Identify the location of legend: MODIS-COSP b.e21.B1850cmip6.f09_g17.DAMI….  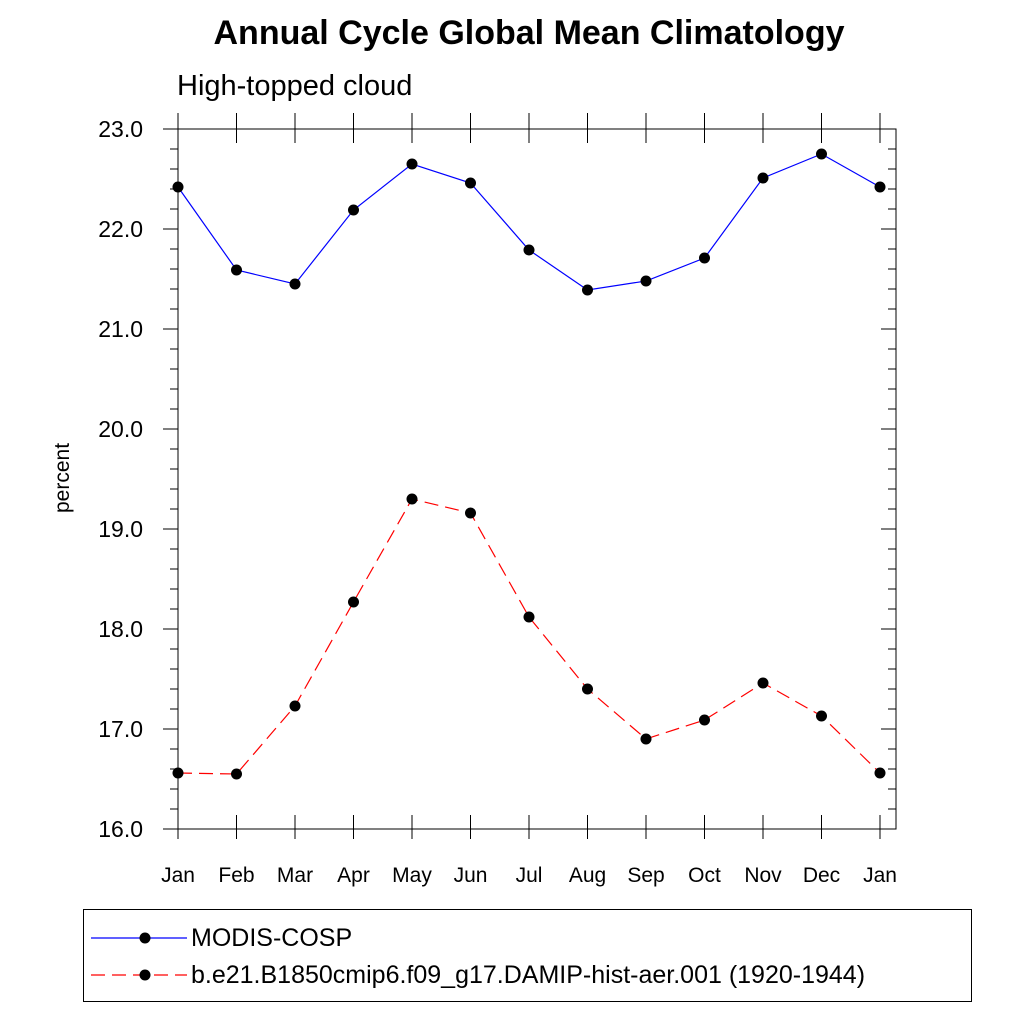
(527, 955).